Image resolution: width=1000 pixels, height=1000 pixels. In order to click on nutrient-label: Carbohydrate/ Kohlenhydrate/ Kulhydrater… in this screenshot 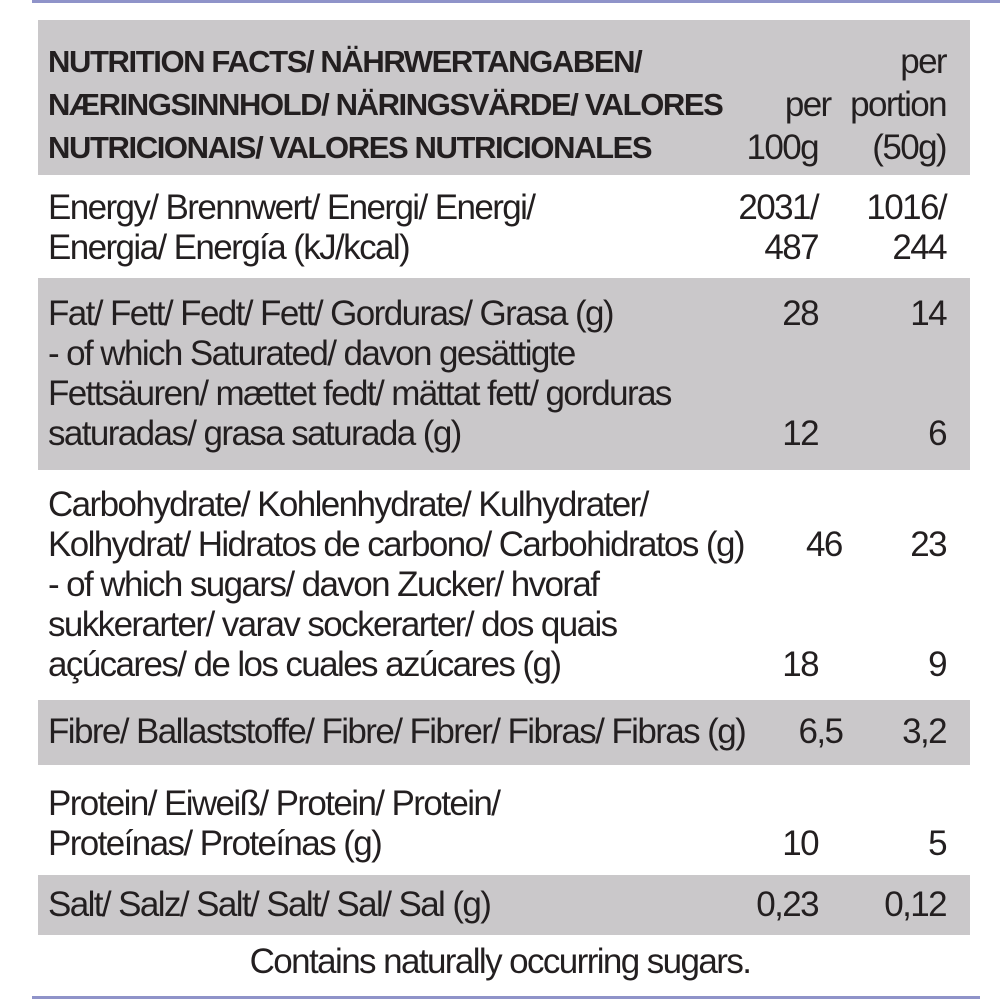, I will do `click(348, 504)`.